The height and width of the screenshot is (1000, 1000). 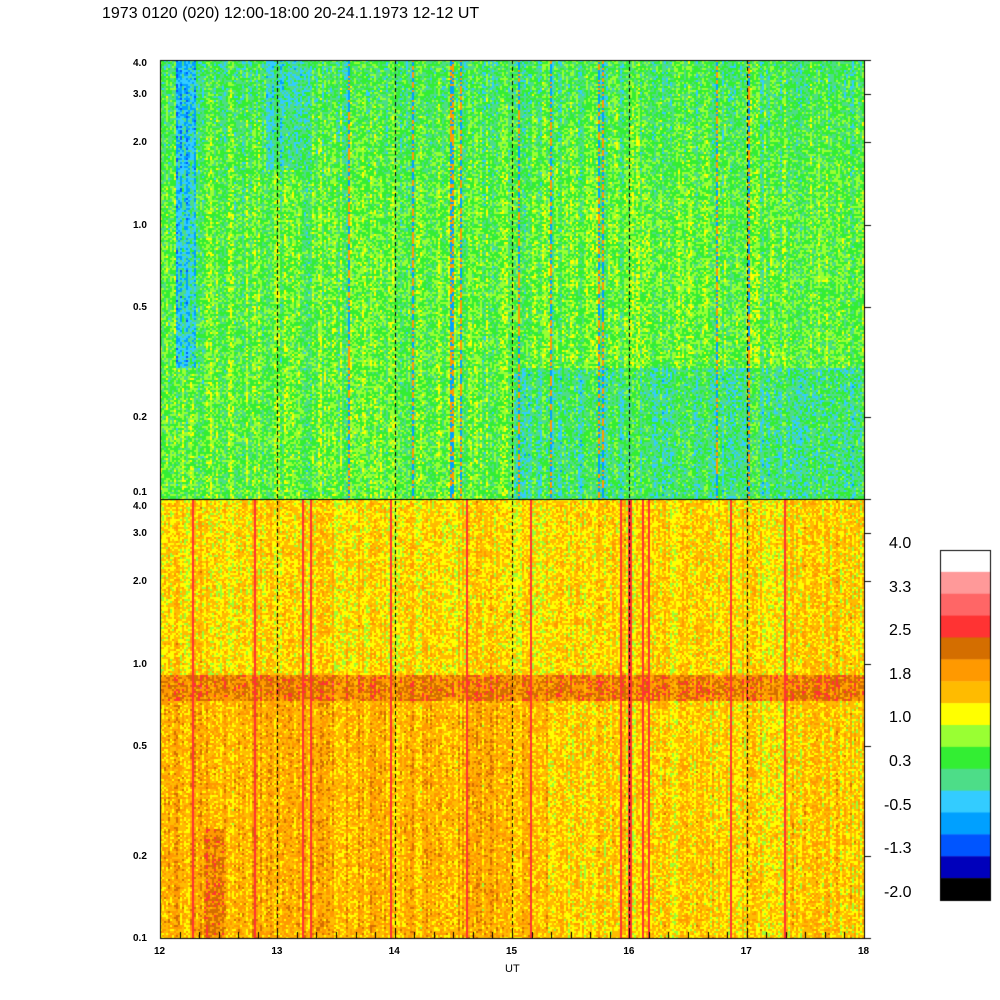 I want to click on colorbar-label: -2.0, so click(x=898, y=892).